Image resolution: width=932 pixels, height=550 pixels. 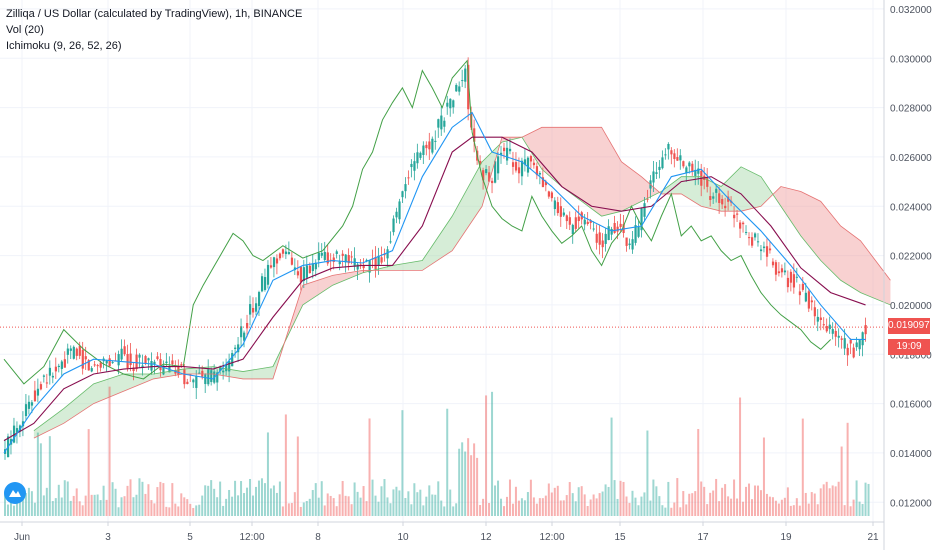 What do you see at coordinates (64, 46) in the screenshot?
I see `ichimoku-indicator-label: Ichimoku (9, 26, 52, 26)` at bounding box center [64, 46].